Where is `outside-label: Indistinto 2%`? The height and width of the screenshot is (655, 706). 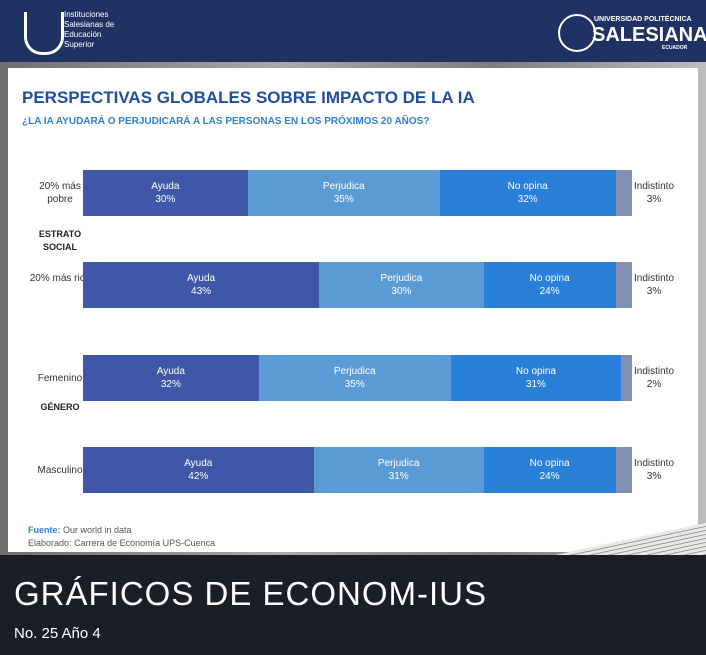
outside-label: Indistinto 2% is located at coordinates (654, 378).